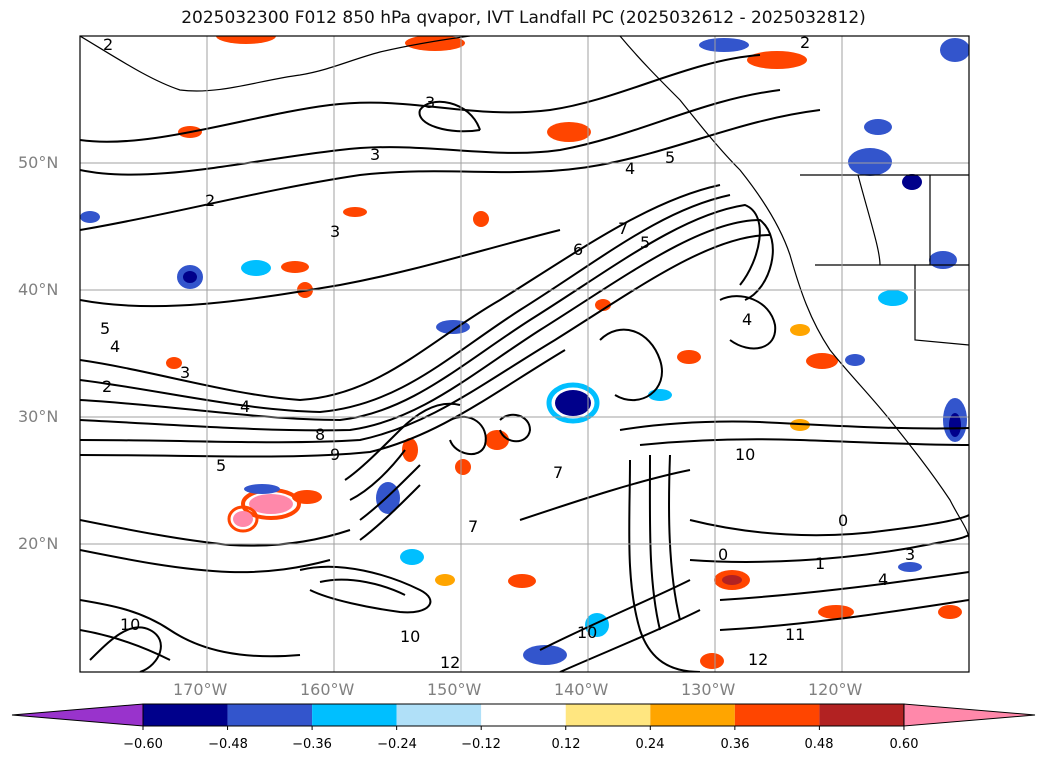 This screenshot has height=765, width=1047. What do you see at coordinates (38, 543) in the screenshot?
I see `lat-label-20n: 20°N` at bounding box center [38, 543].